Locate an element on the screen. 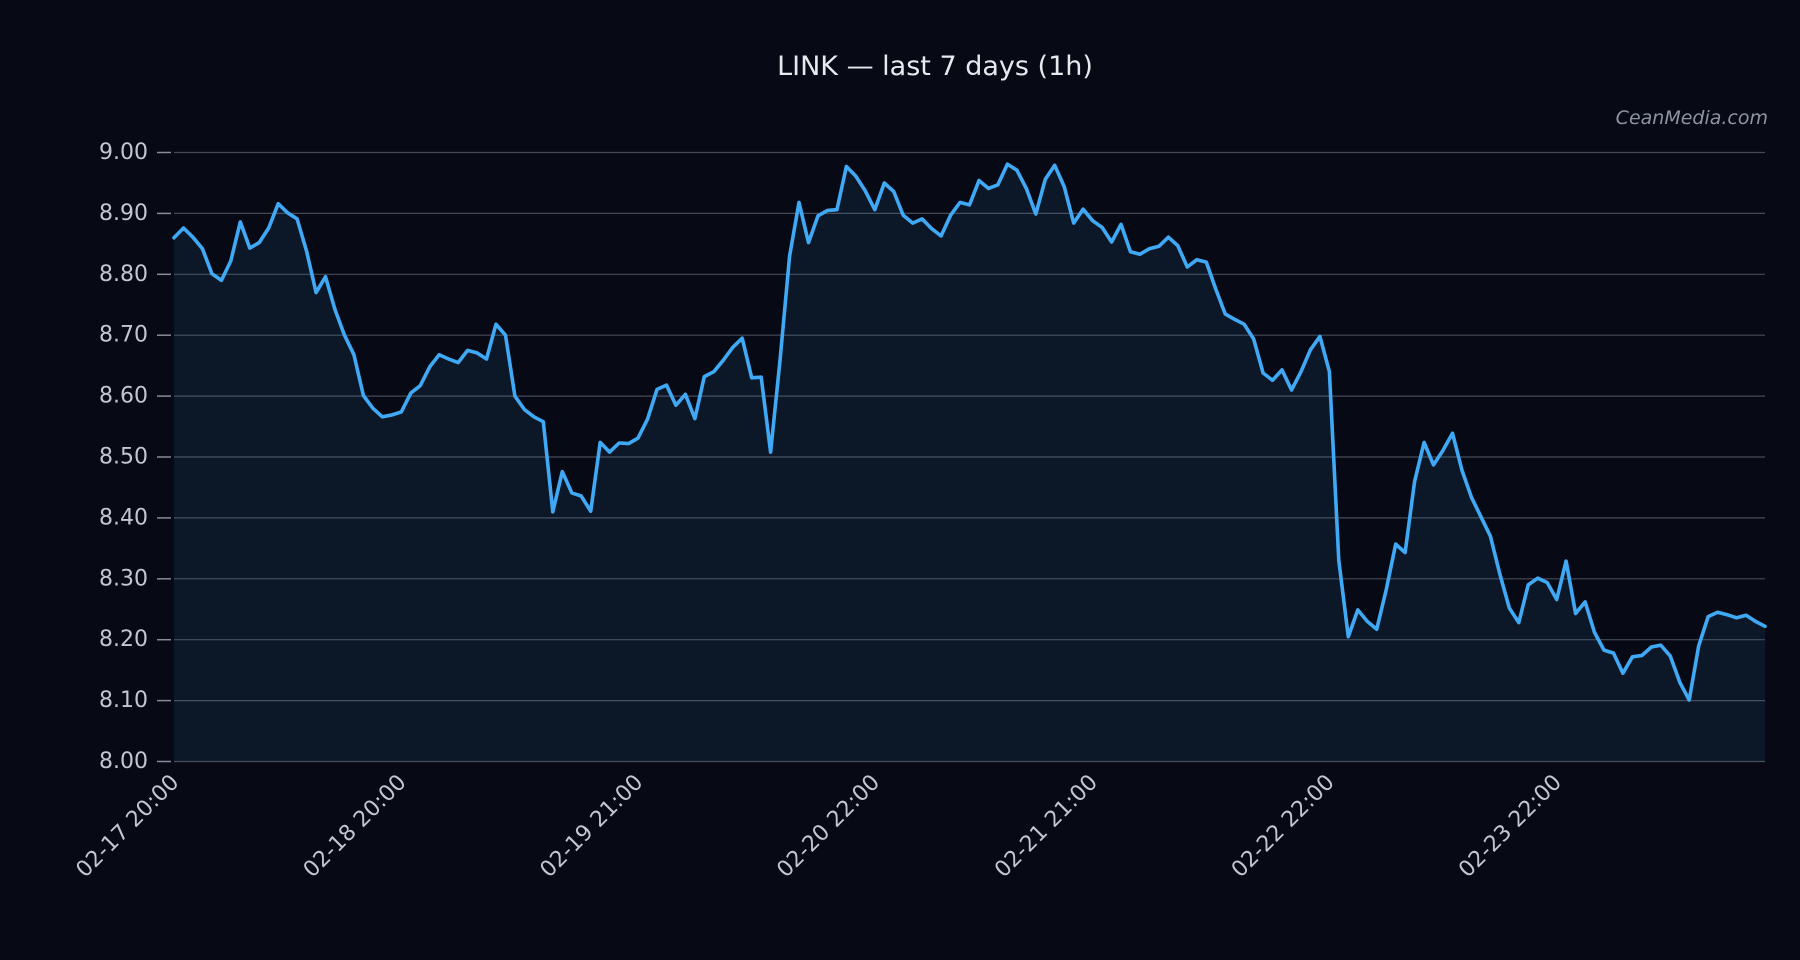 This screenshot has width=1800, height=960. x-tick-label: 02-17 20:00 is located at coordinates (128, 826).